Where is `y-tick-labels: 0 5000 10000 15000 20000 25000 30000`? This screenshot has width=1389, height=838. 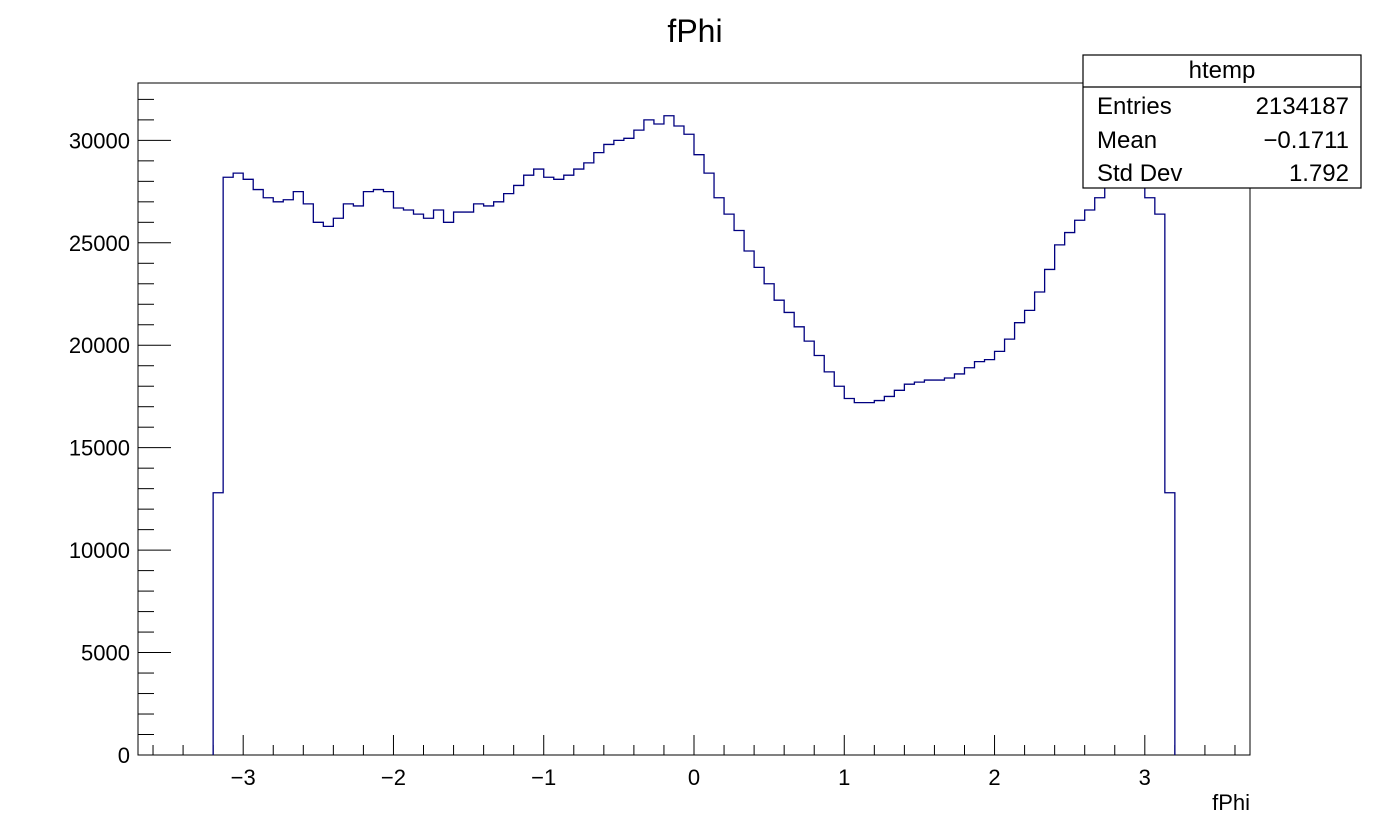
y-tick-labels: 0 5000 10000 15000 20000 25000 30000 is located at coordinates (99, 448).